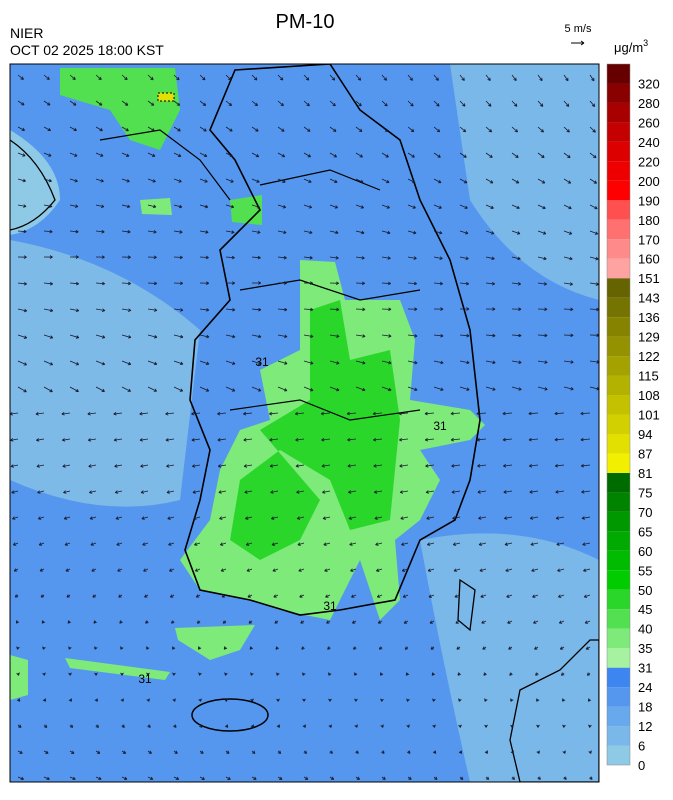 This screenshot has height=800, width=673. I want to click on colorbar-label: 108, so click(649, 395).